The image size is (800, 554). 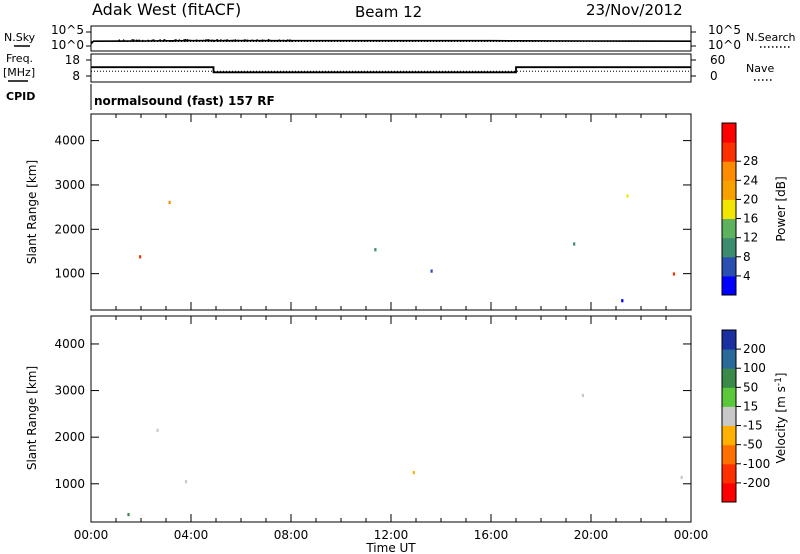 What do you see at coordinates (400, 37) in the screenshot?
I see `noise-panel: 10^5 10^0 10^5 10^0 N.Sky N.Search` at bounding box center [400, 37].